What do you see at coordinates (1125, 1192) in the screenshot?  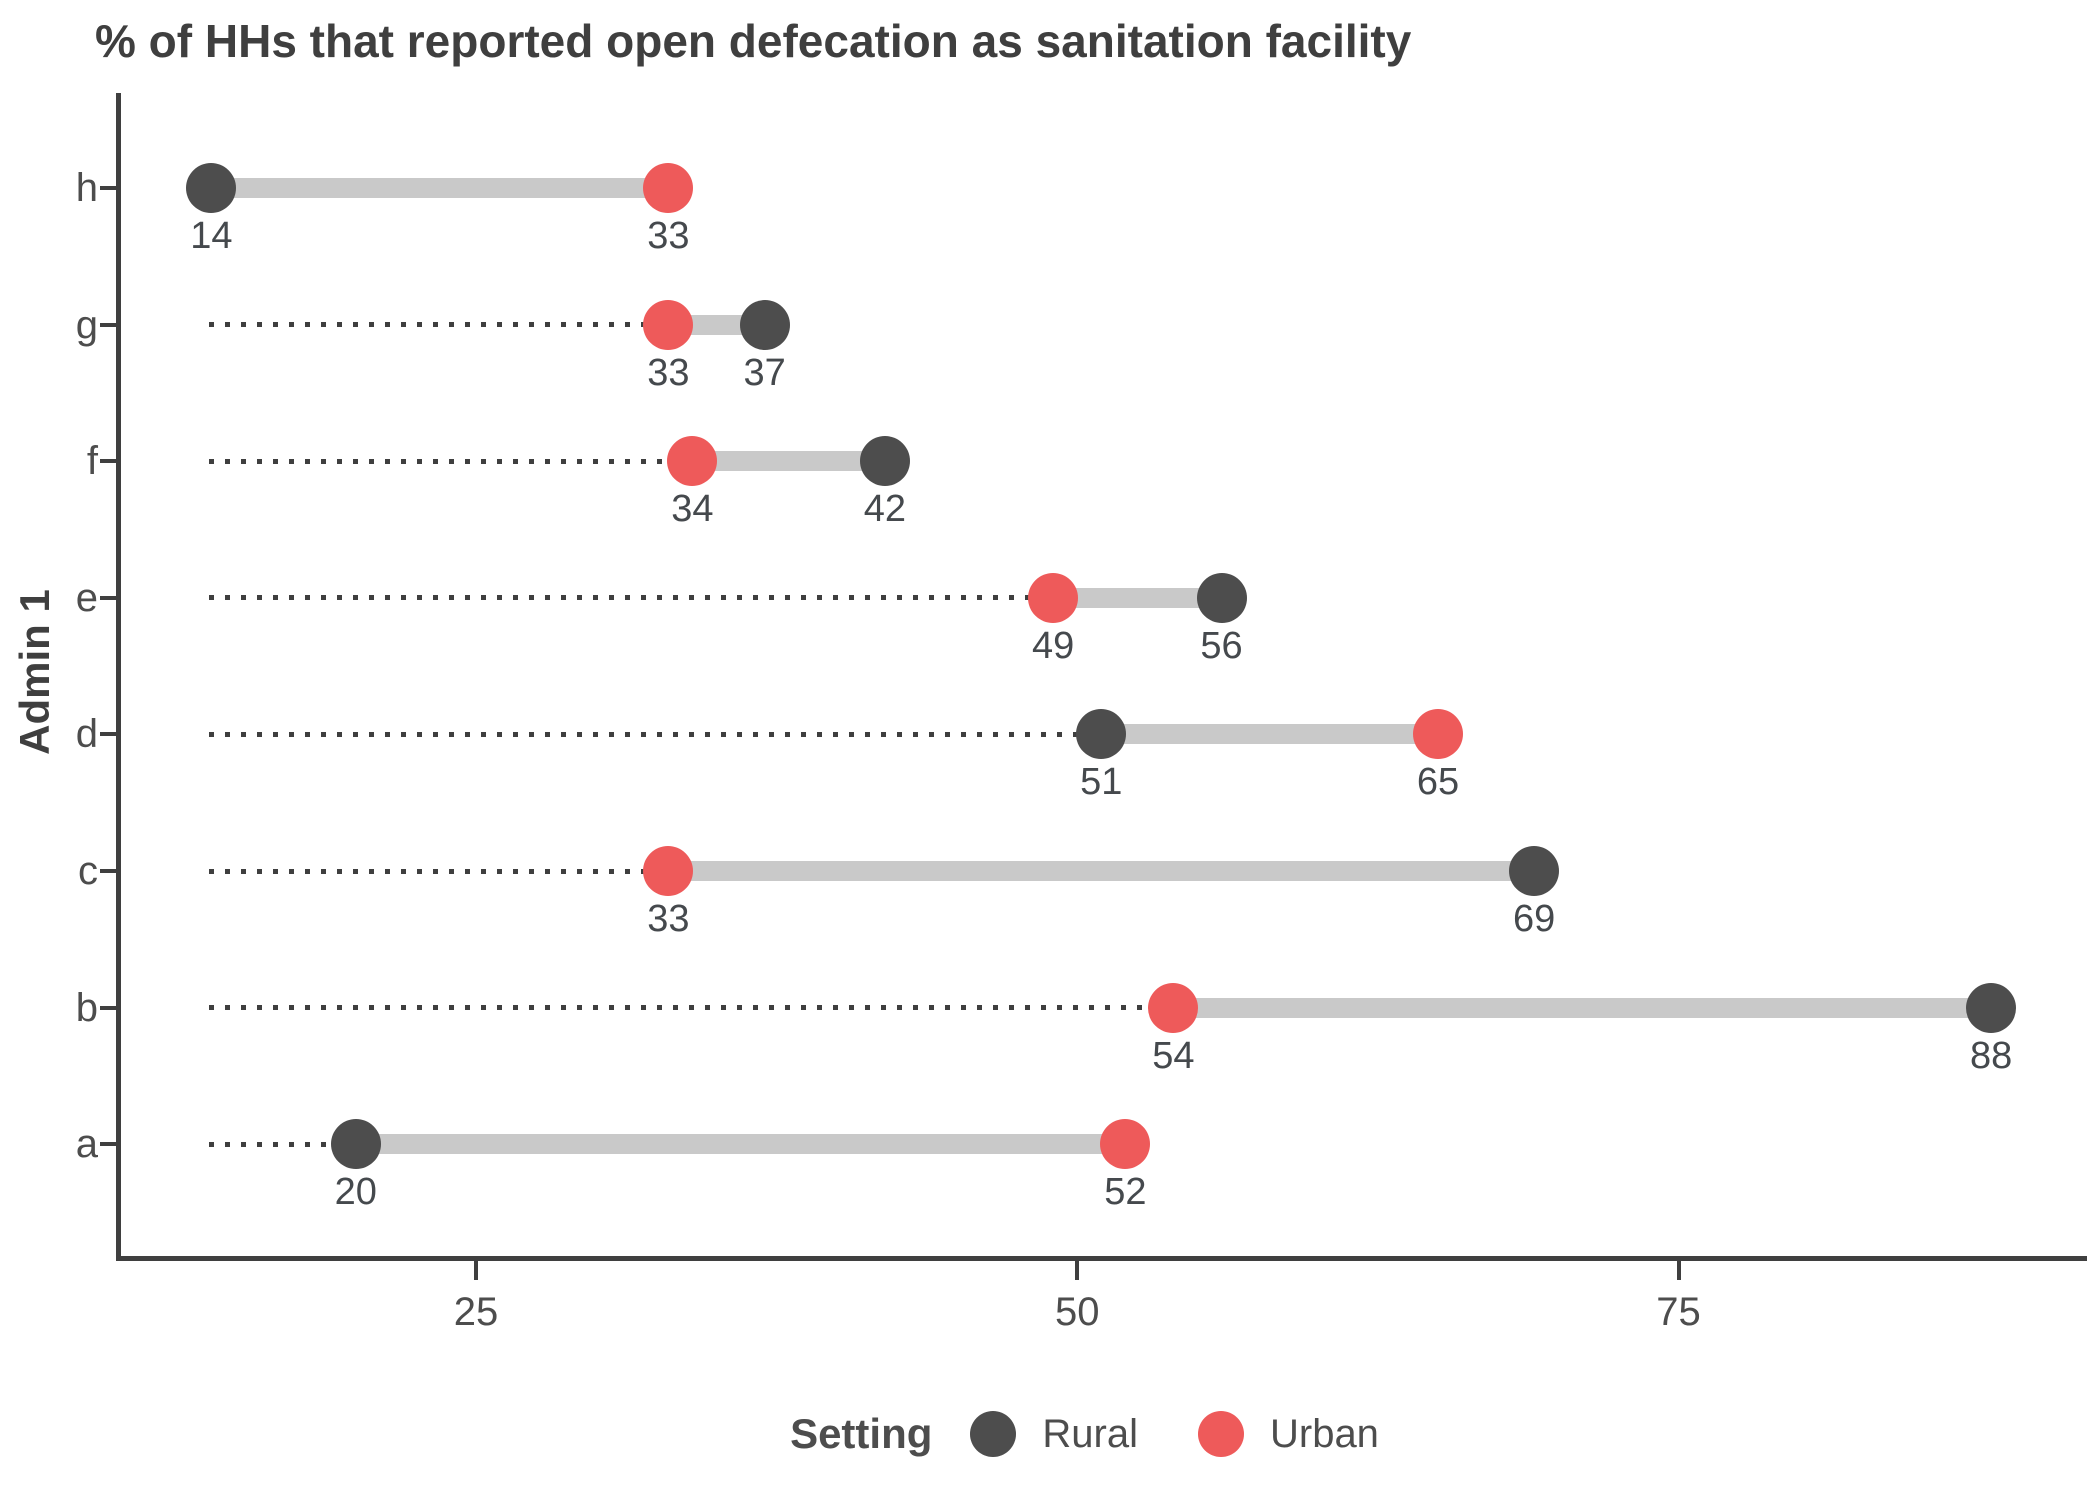 I see `urban-value-label: 52` at bounding box center [1125, 1192].